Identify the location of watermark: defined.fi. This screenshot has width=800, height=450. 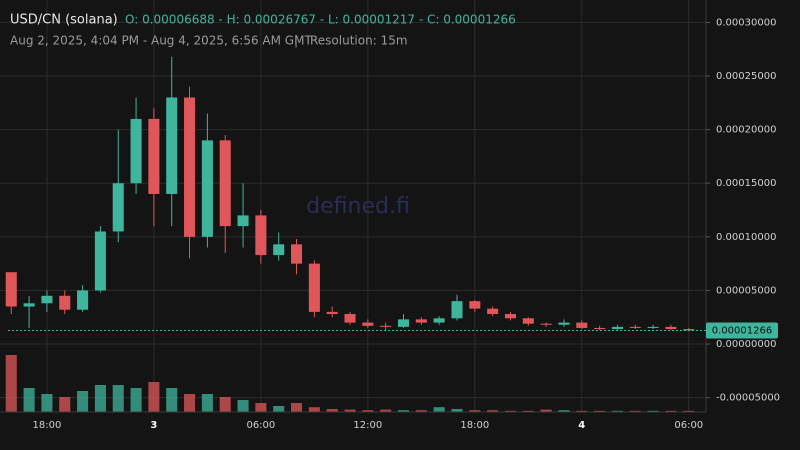
(358, 206).